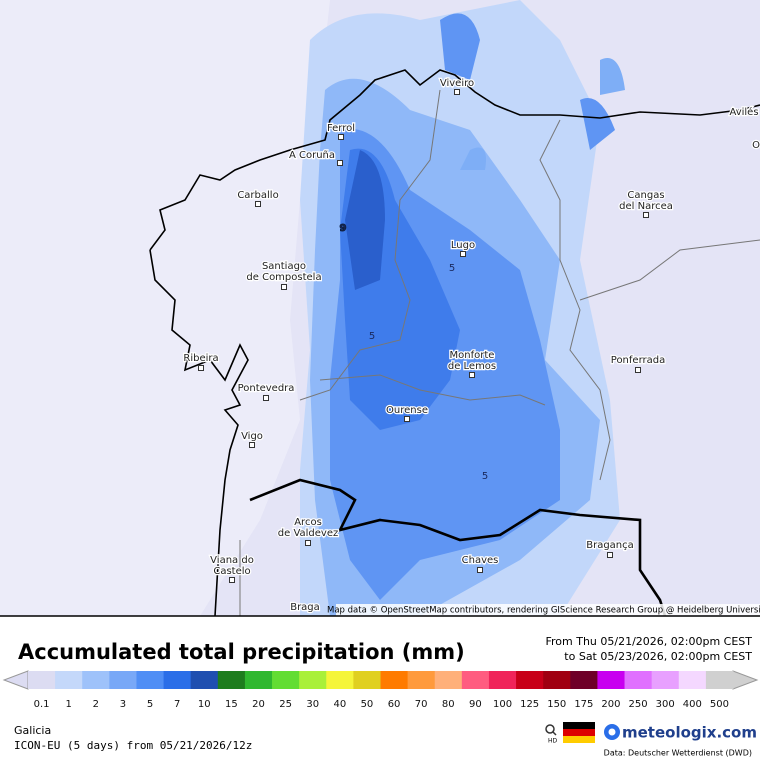 This screenshot has width=760, height=760. Describe the element at coordinates (472, 366) in the screenshot. I see `city-label: de Lemos` at that location.